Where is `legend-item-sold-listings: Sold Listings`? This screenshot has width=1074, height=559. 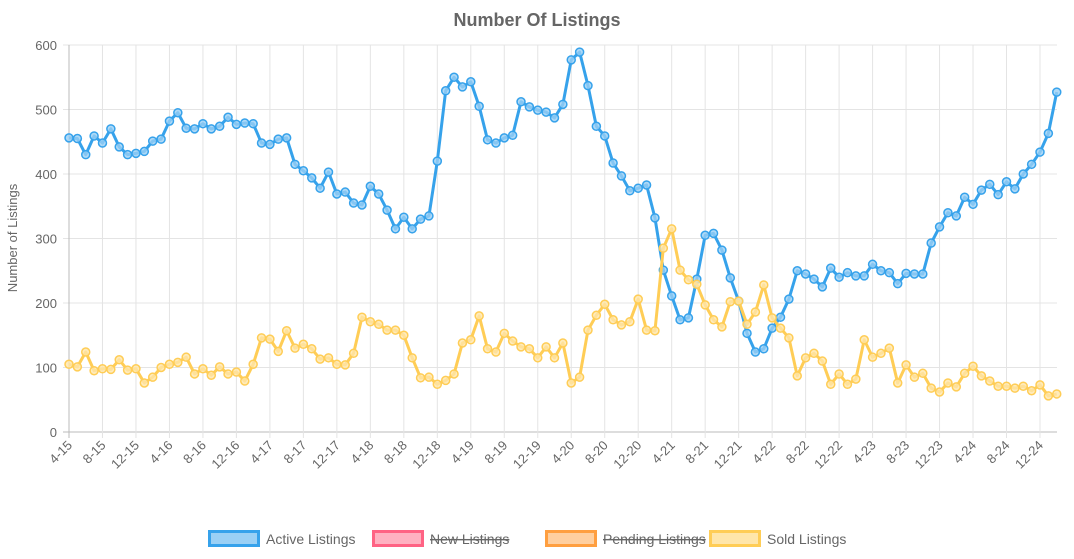 legend-item-sold-listings: Sold Listings is located at coordinates (778, 538).